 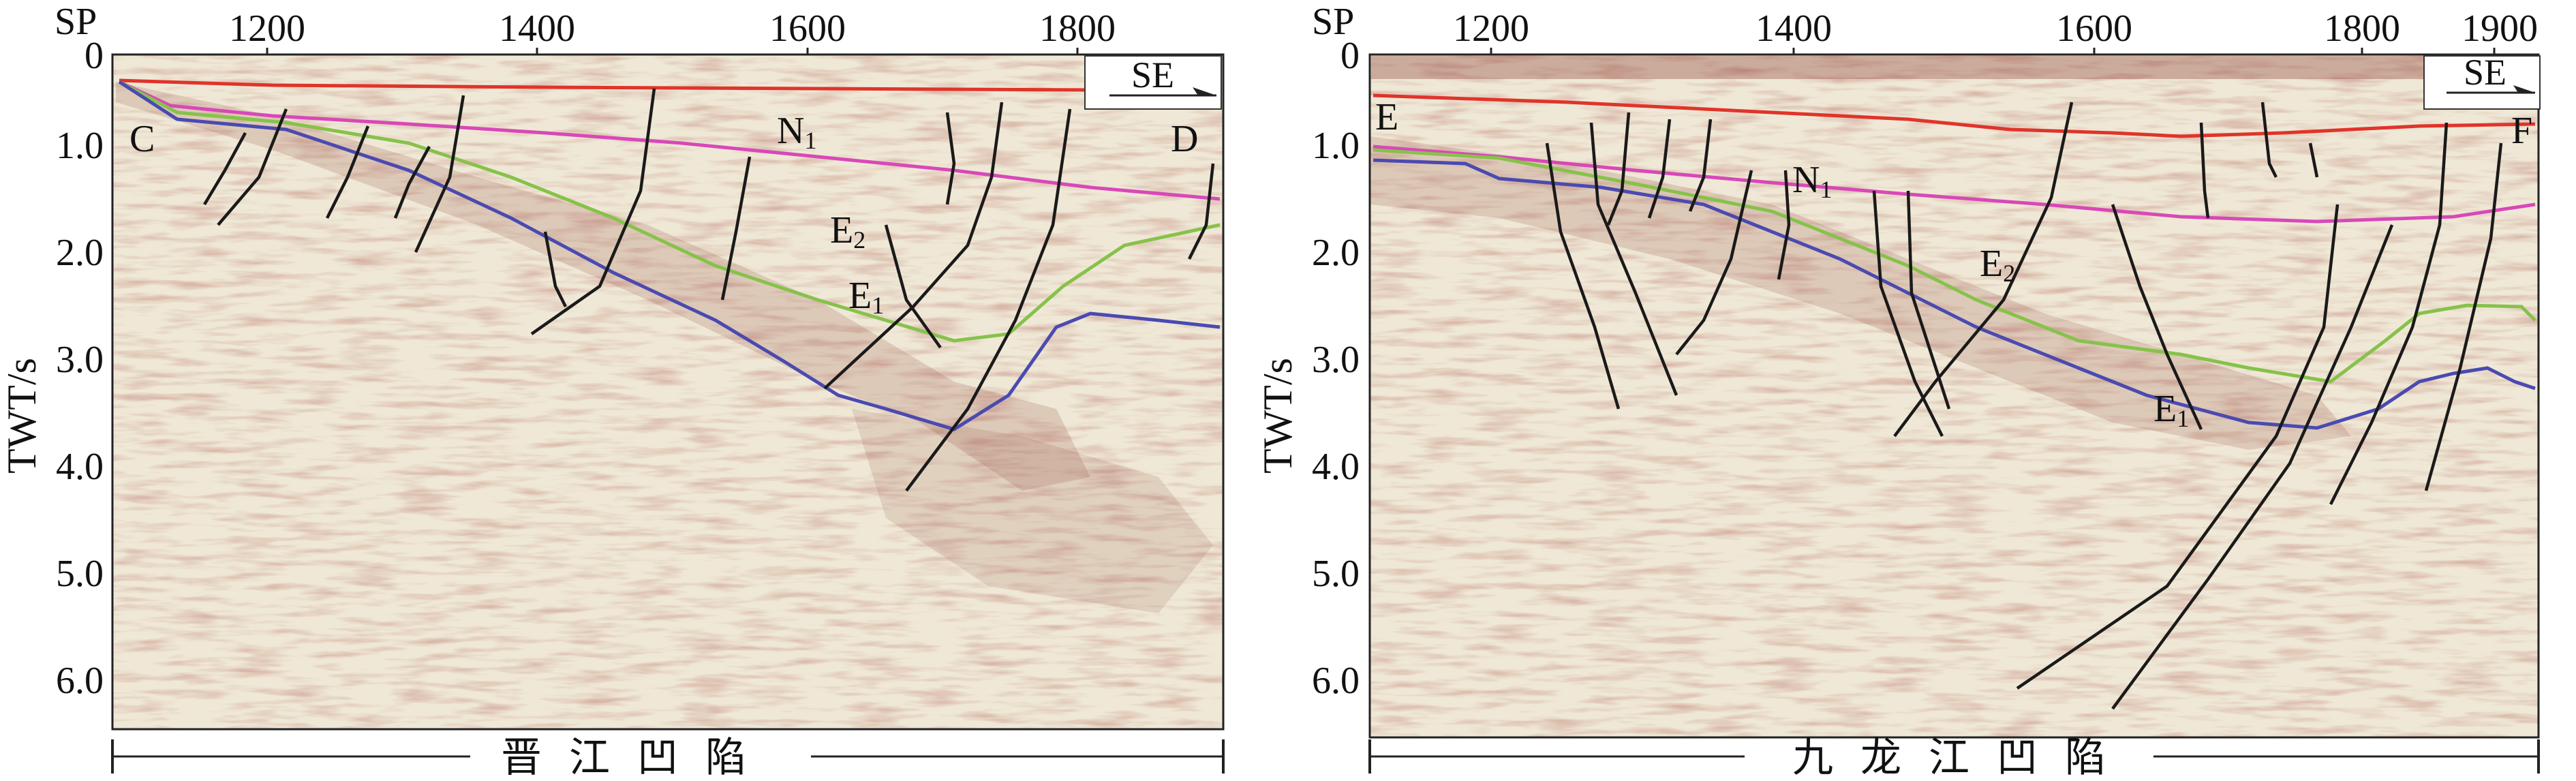 I want to click on left-sp-label: SP, so click(x=76, y=22).